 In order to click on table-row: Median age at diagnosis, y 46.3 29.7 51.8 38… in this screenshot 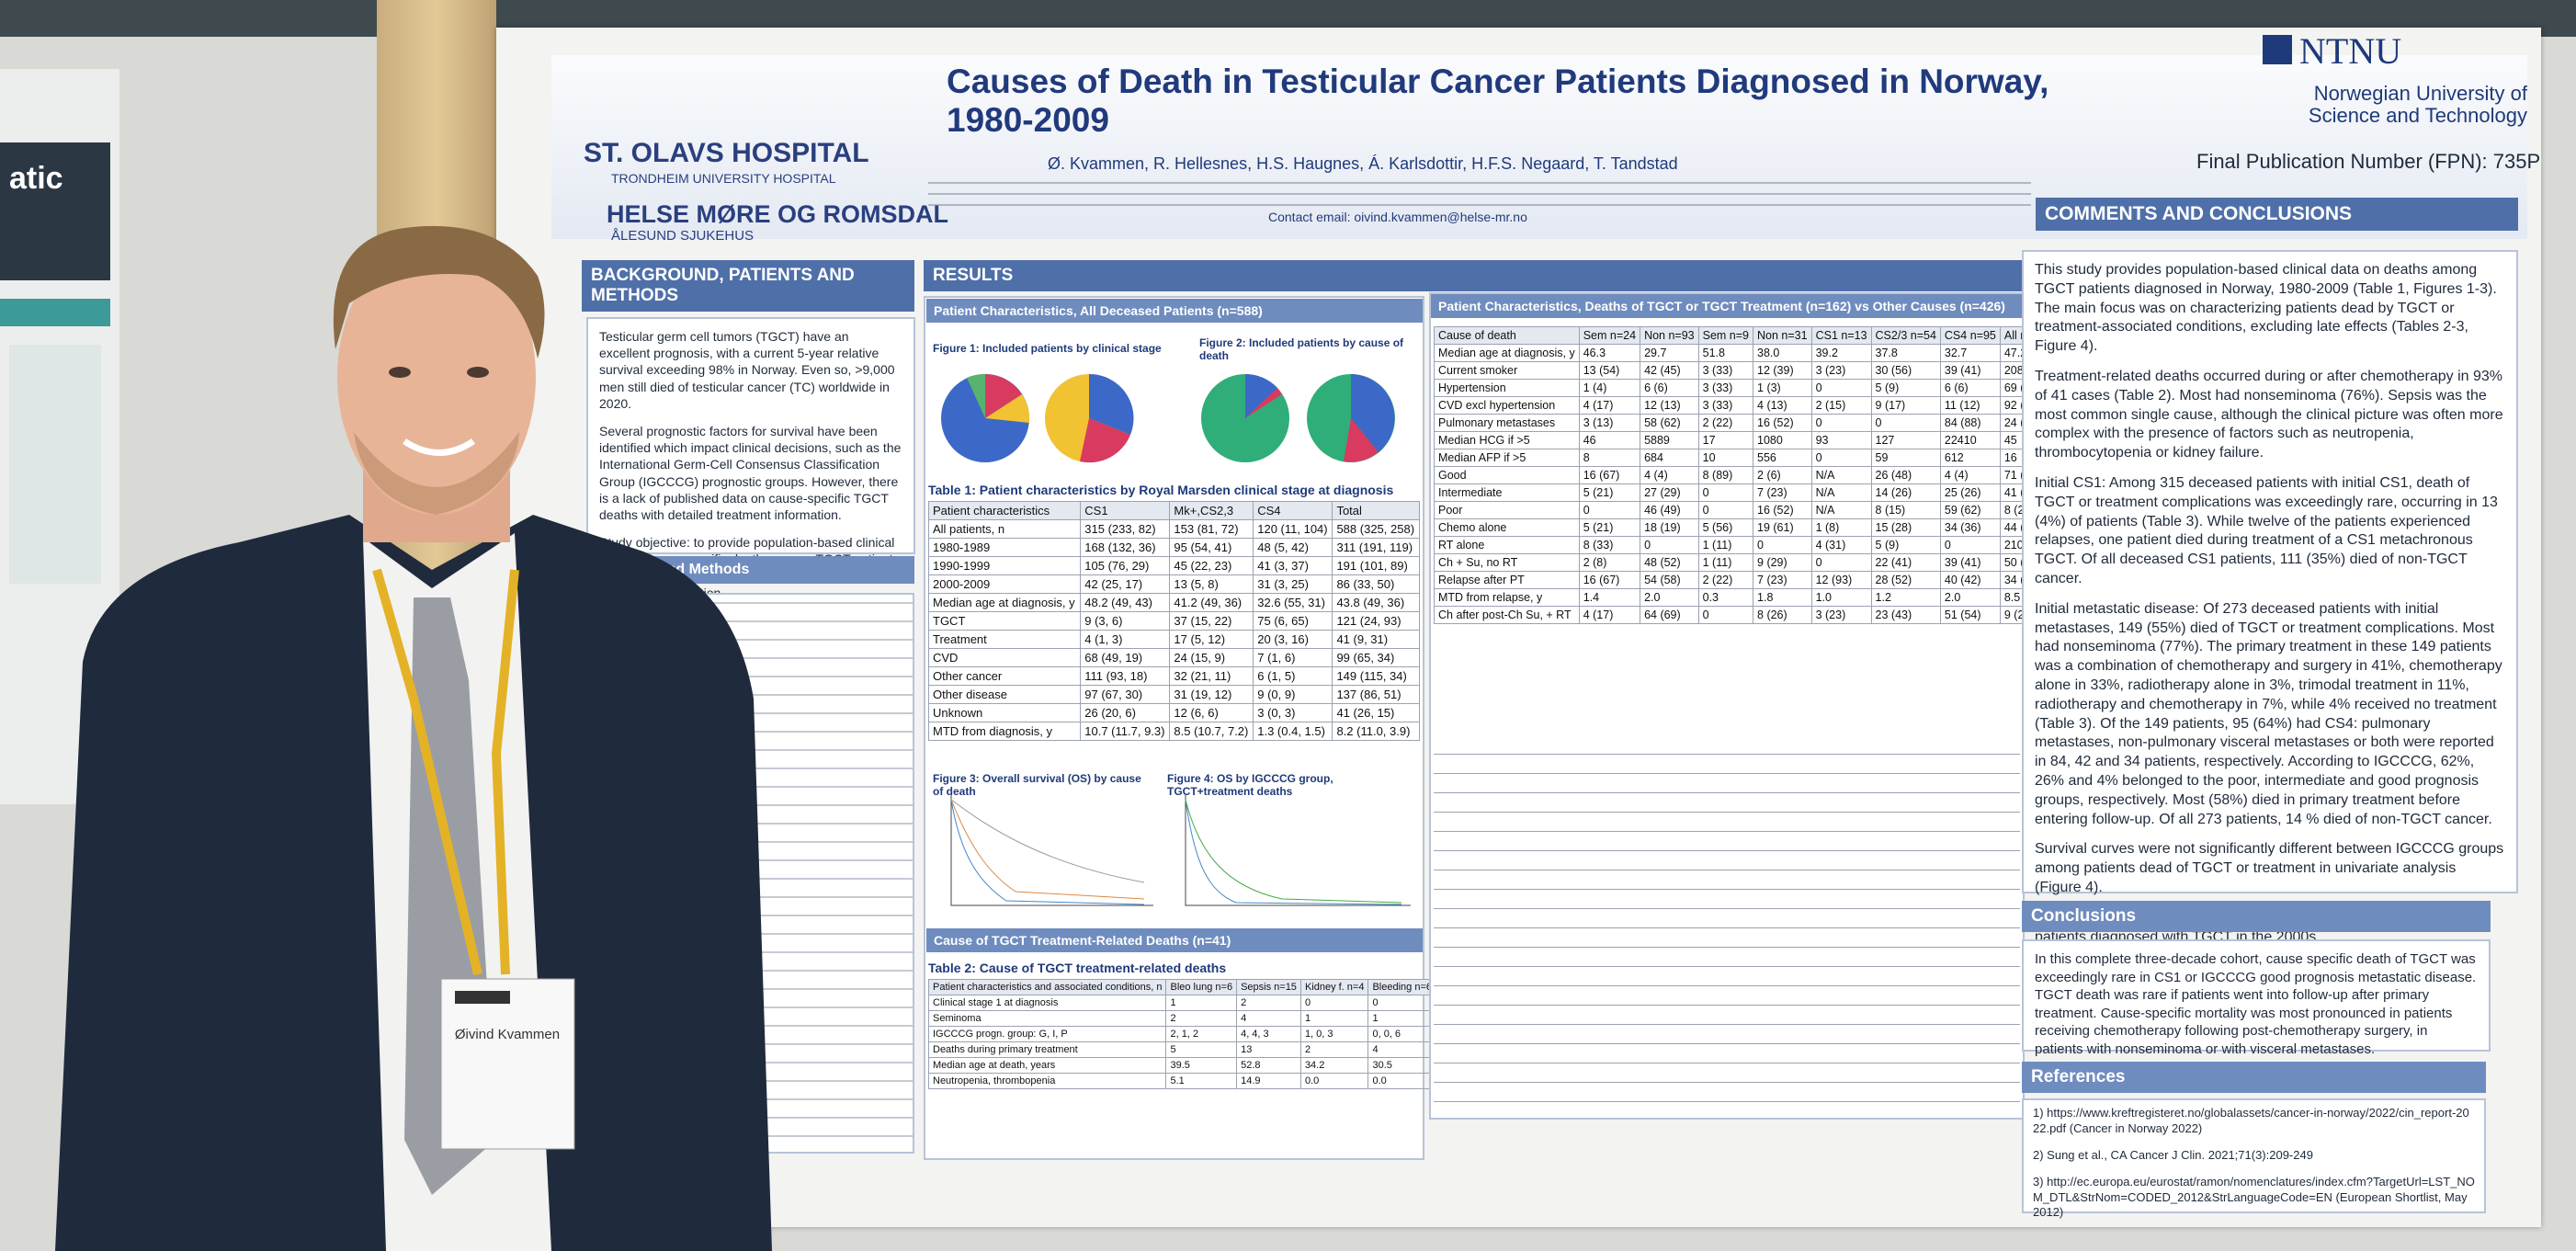, I will do `click(1746, 353)`.